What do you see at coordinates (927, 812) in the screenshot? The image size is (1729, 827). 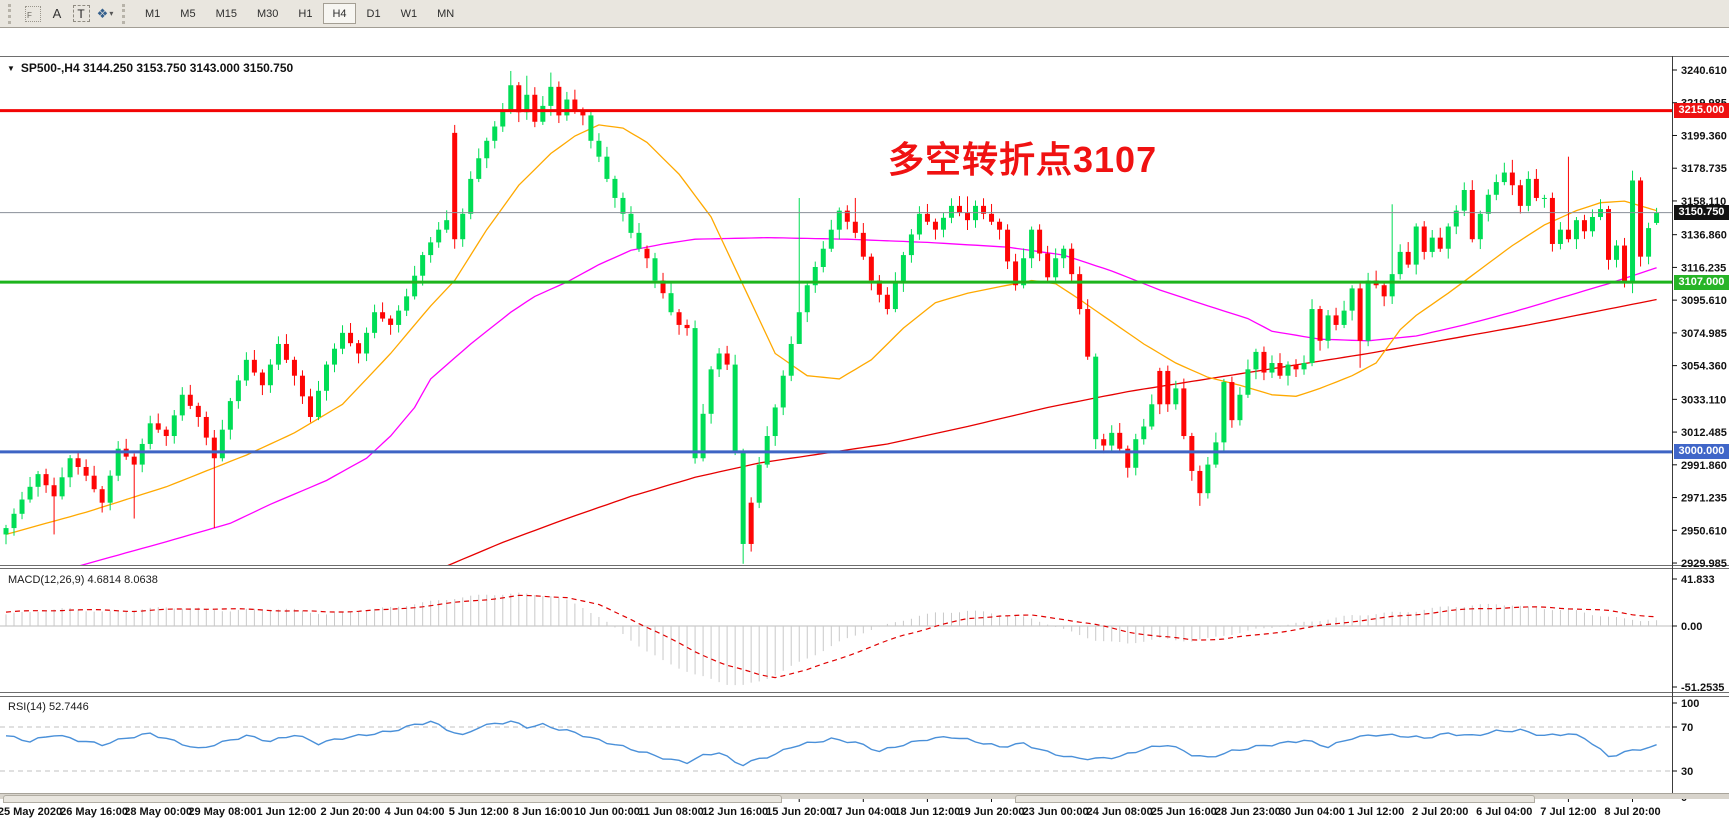 I see `time-axis-label: 18 Jun 12:00` at bounding box center [927, 812].